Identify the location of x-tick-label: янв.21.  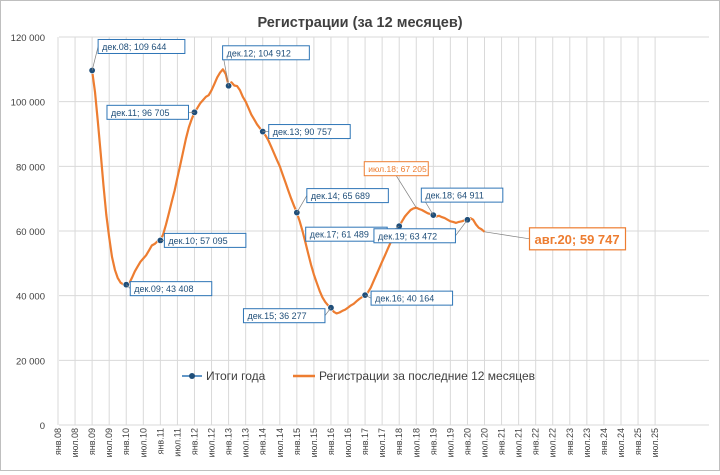
(502, 441).